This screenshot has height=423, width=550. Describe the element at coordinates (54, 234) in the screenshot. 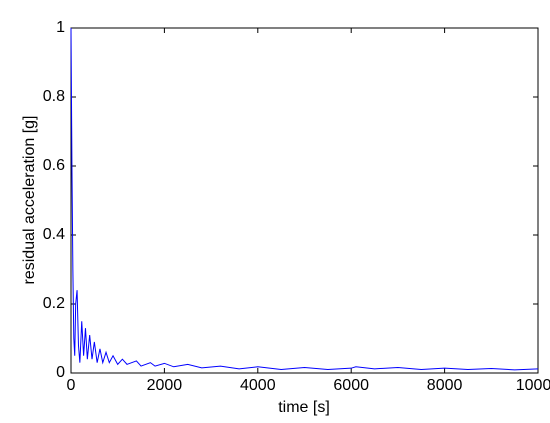

I see `y-tick-label: 0.4` at that location.